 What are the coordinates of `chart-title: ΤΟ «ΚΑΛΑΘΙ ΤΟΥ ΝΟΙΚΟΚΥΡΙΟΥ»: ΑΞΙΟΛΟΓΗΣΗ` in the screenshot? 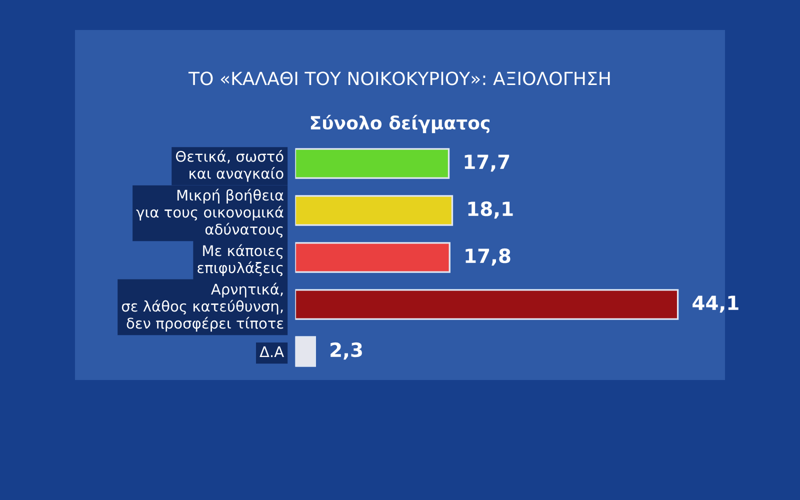 It's located at (399, 79).